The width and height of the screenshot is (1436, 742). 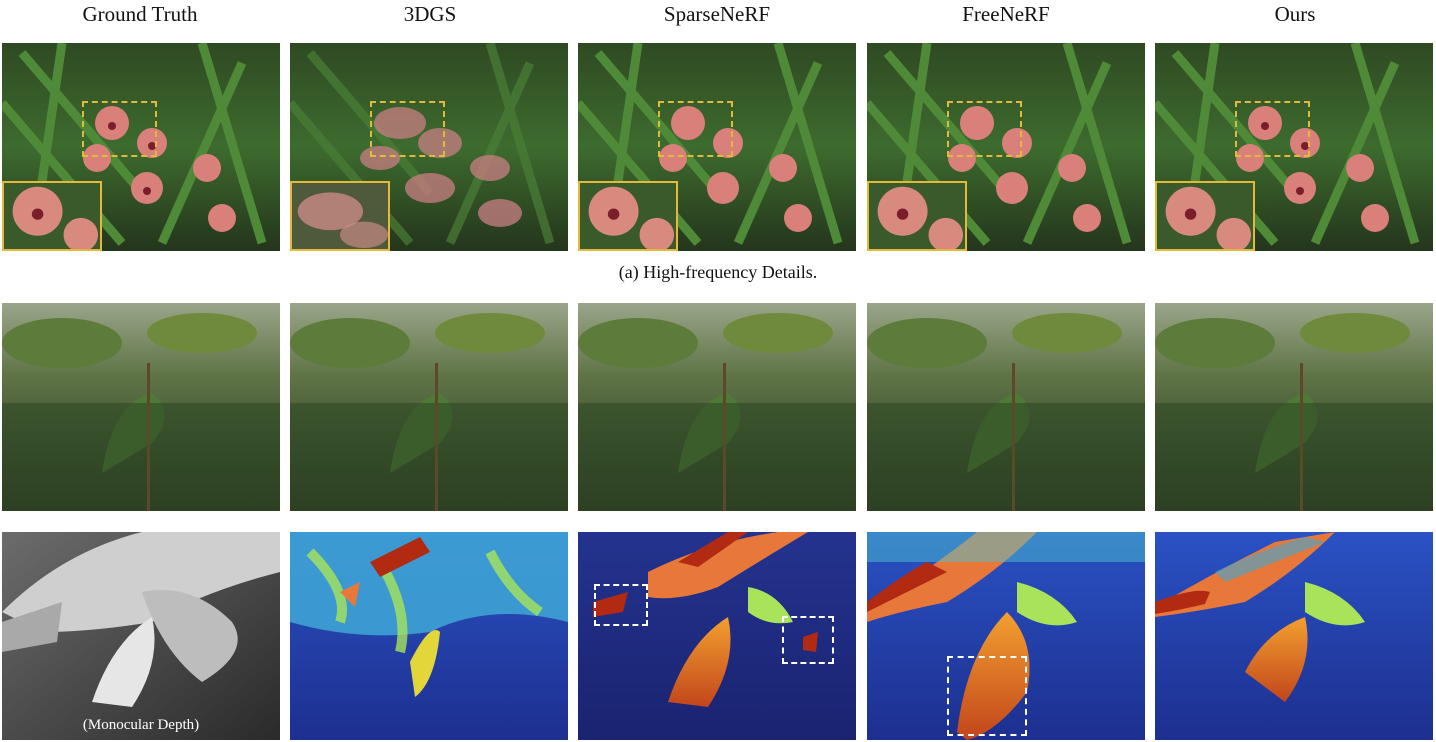 What do you see at coordinates (430, 14) in the screenshot?
I see `column-header-3dgs: 3DGS` at bounding box center [430, 14].